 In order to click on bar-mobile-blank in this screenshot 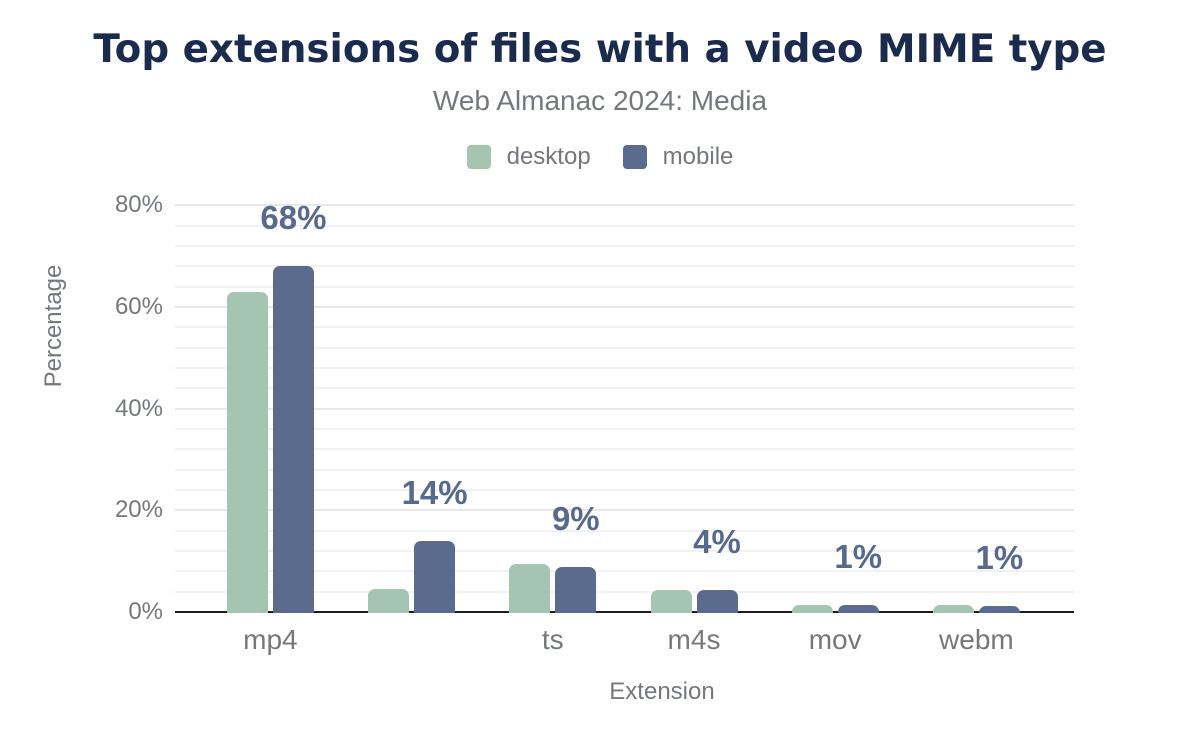, I will do `click(435, 577)`.